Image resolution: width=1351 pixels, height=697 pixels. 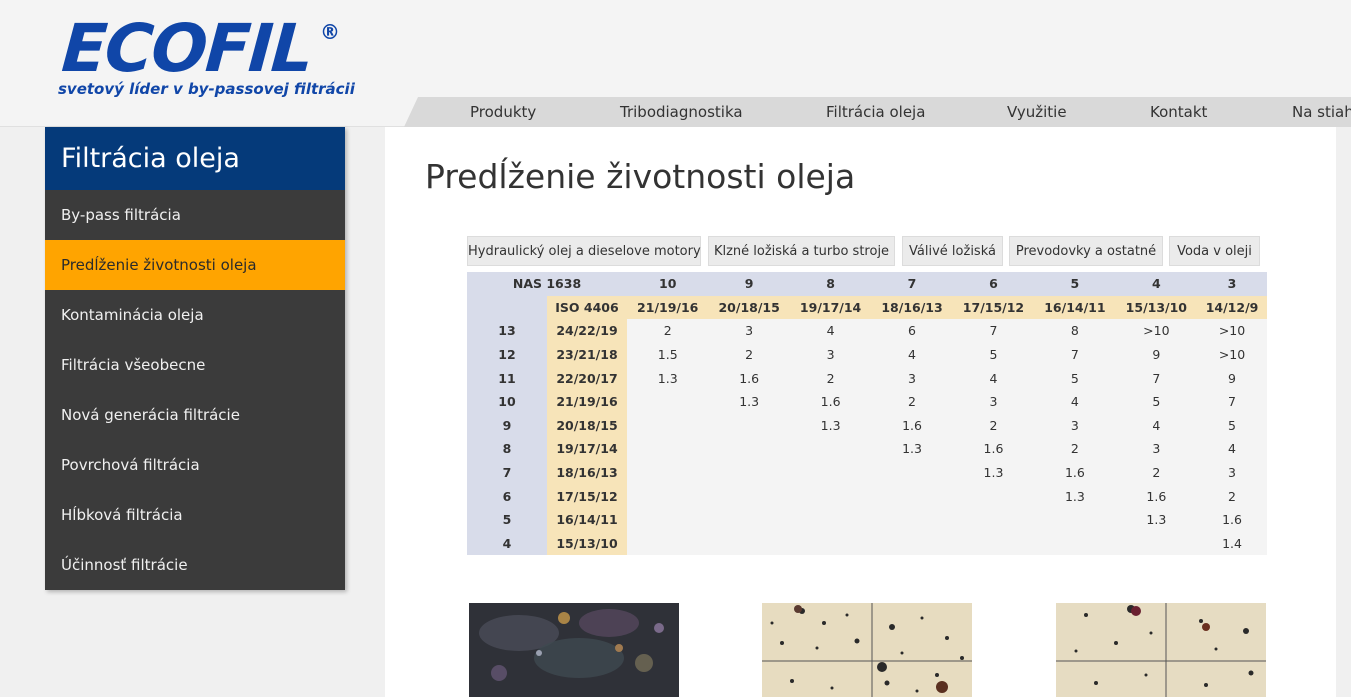 I want to click on row-nas-value: 5, so click(x=507, y=519).